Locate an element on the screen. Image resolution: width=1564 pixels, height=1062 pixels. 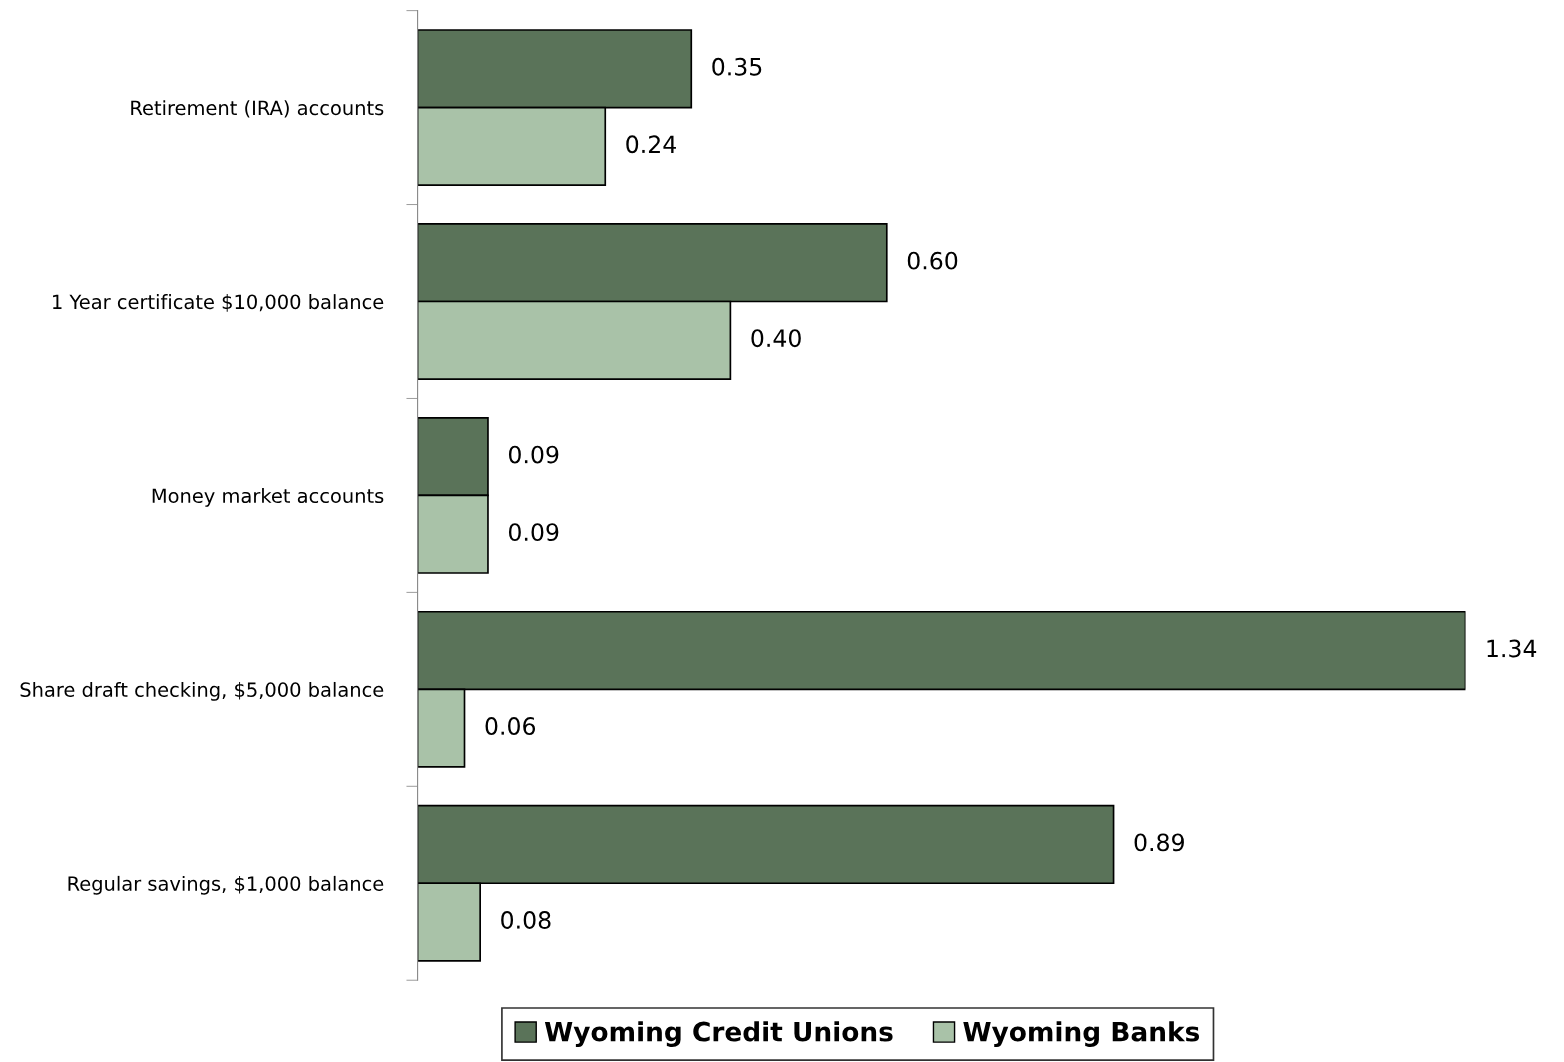
y-tick-label: Retirement (IRA) accounts is located at coordinates (257, 109).